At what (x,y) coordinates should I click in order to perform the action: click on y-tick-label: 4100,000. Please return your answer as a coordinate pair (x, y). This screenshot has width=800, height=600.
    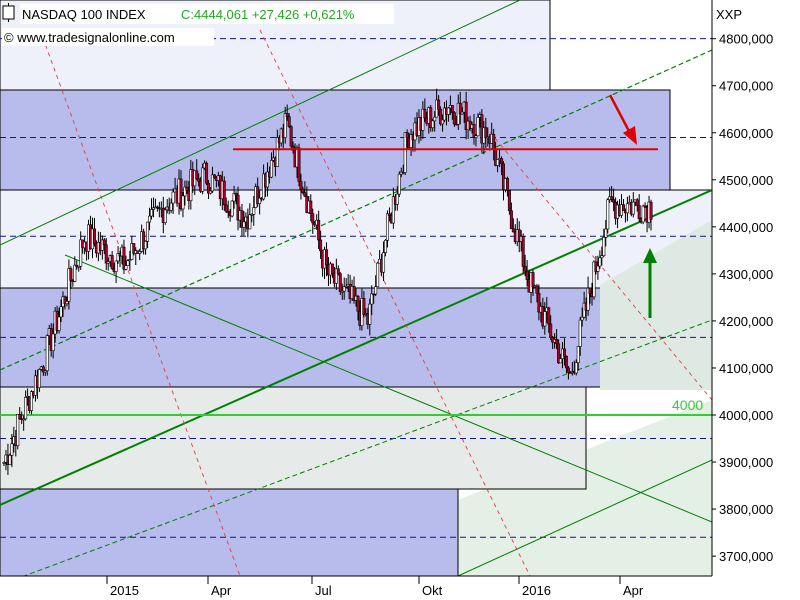
    Looking at the image, I should click on (746, 368).